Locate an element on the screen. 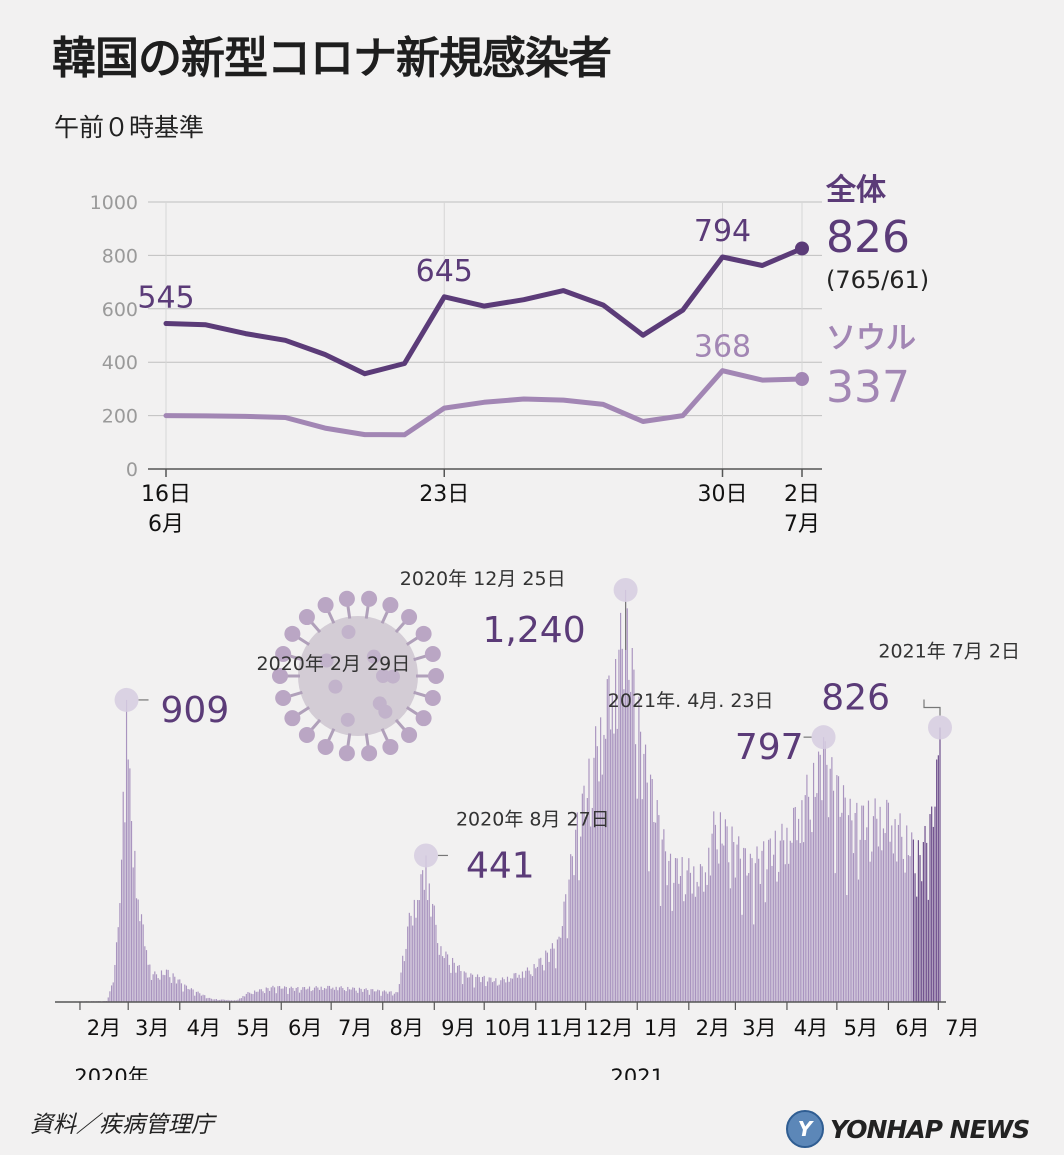  month-label: 7月 is located at coordinates (355, 1028).